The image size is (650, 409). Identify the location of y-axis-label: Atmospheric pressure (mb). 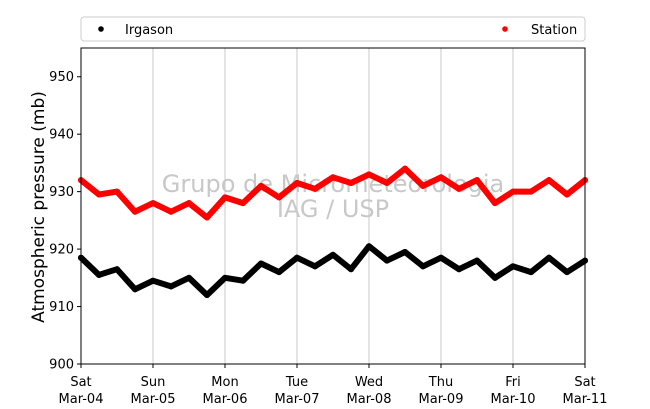
(39, 207).